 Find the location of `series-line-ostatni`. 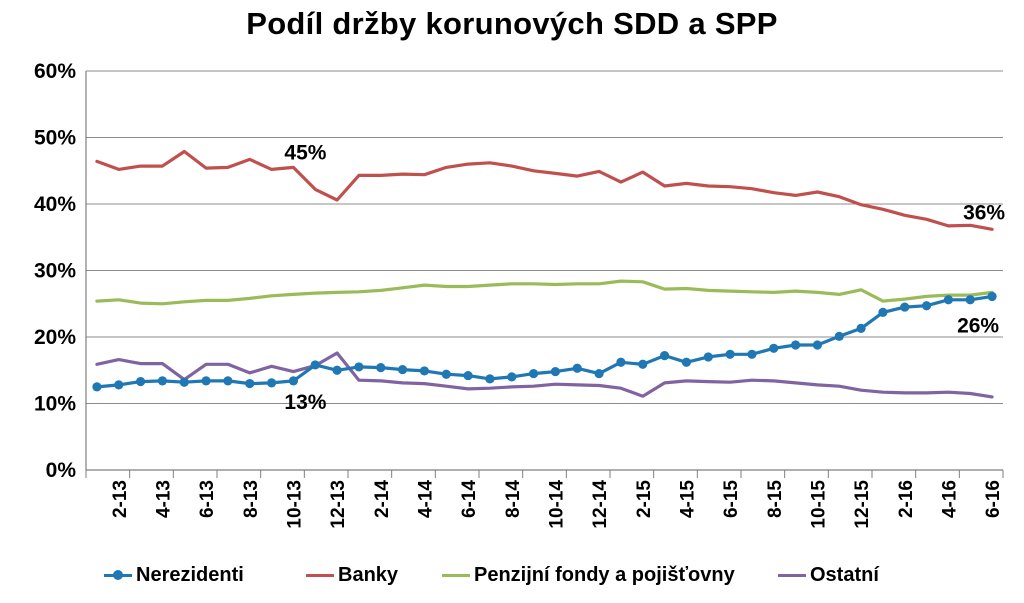

series-line-ostatni is located at coordinates (544, 375).